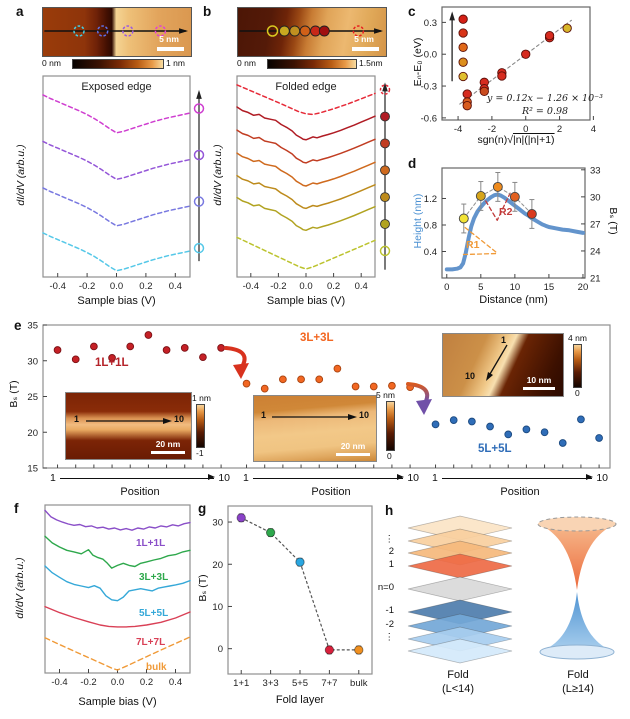  What do you see at coordinates (458, 129) in the screenshot?
I see `svg-text: -4` at bounding box center [458, 129].